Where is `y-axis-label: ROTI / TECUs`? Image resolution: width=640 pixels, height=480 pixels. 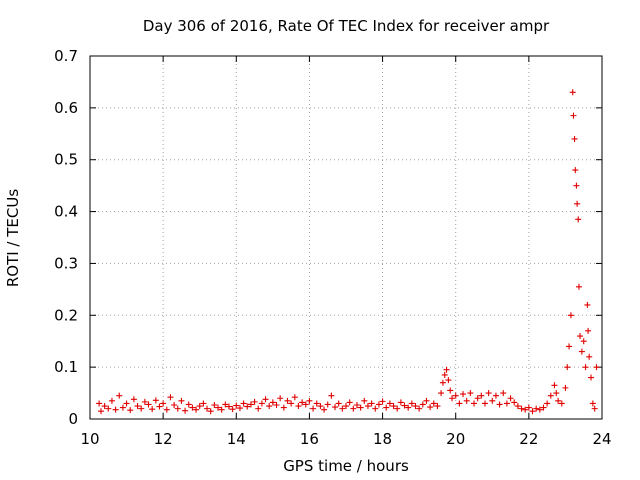 y-axis-label: ROTI / TECUs is located at coordinates (13, 238).